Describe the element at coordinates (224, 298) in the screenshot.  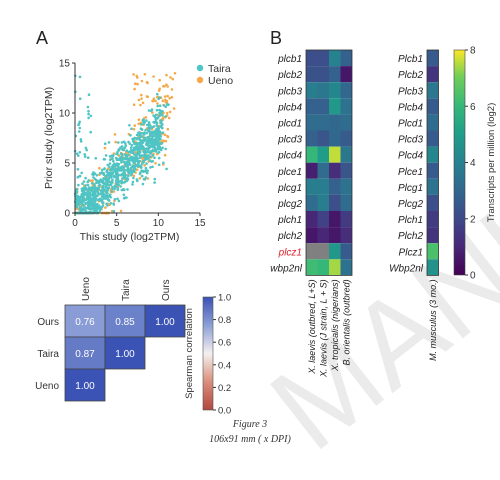
I see `colorbar-tick-label: 1.0` at that location.